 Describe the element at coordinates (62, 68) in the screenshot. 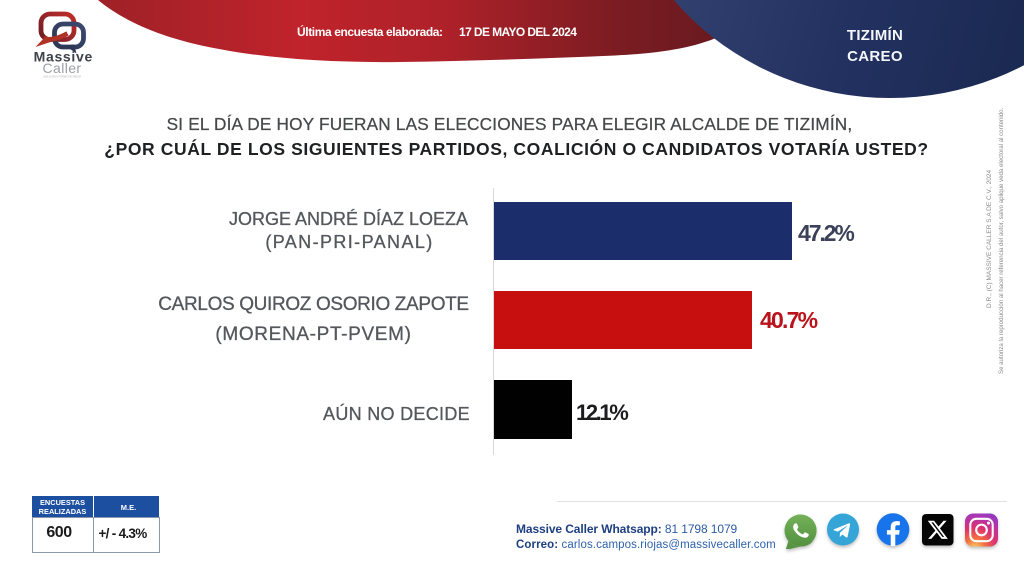

I see `svg-text: Caller` at that location.